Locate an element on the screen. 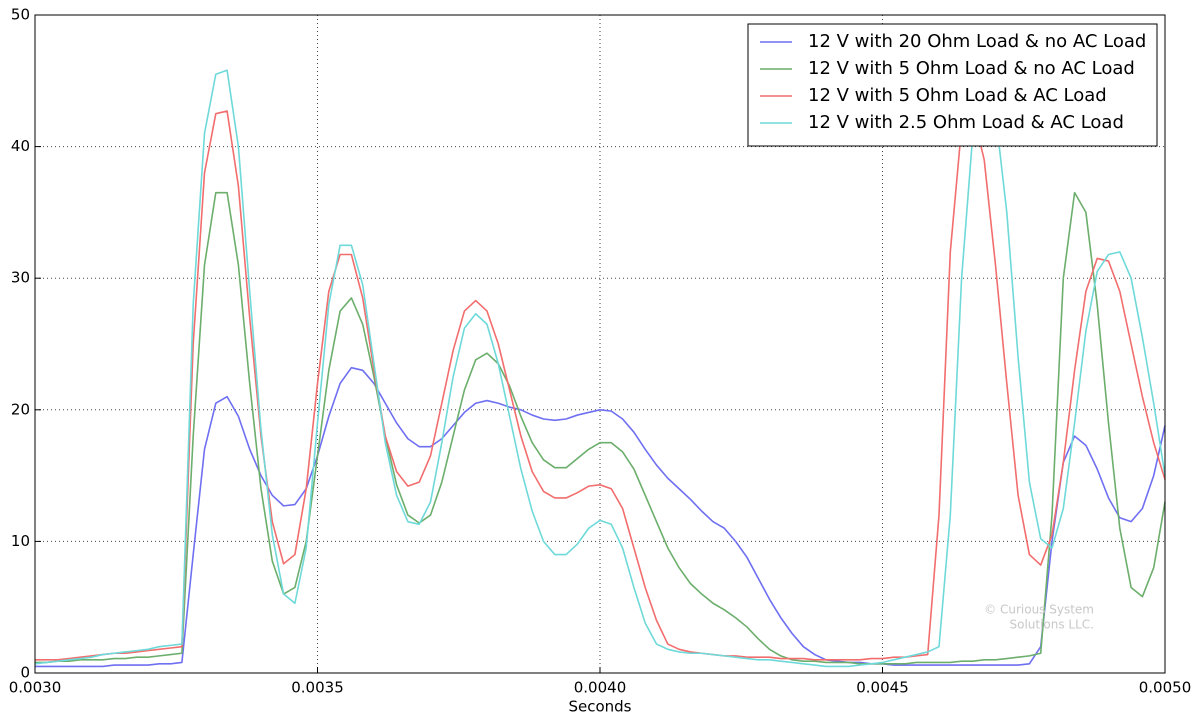  watermark: Solutions LLC. is located at coordinates (1051, 625).